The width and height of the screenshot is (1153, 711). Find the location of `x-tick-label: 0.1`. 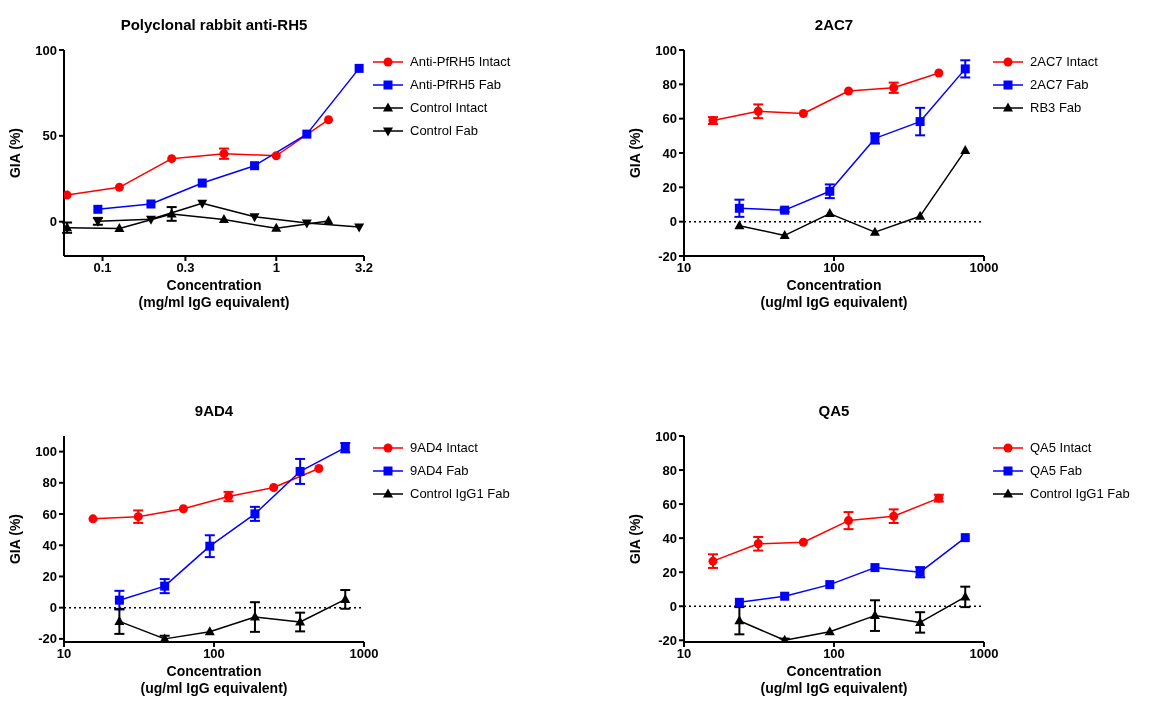

x-tick-label: 0.1 is located at coordinates (102, 268).